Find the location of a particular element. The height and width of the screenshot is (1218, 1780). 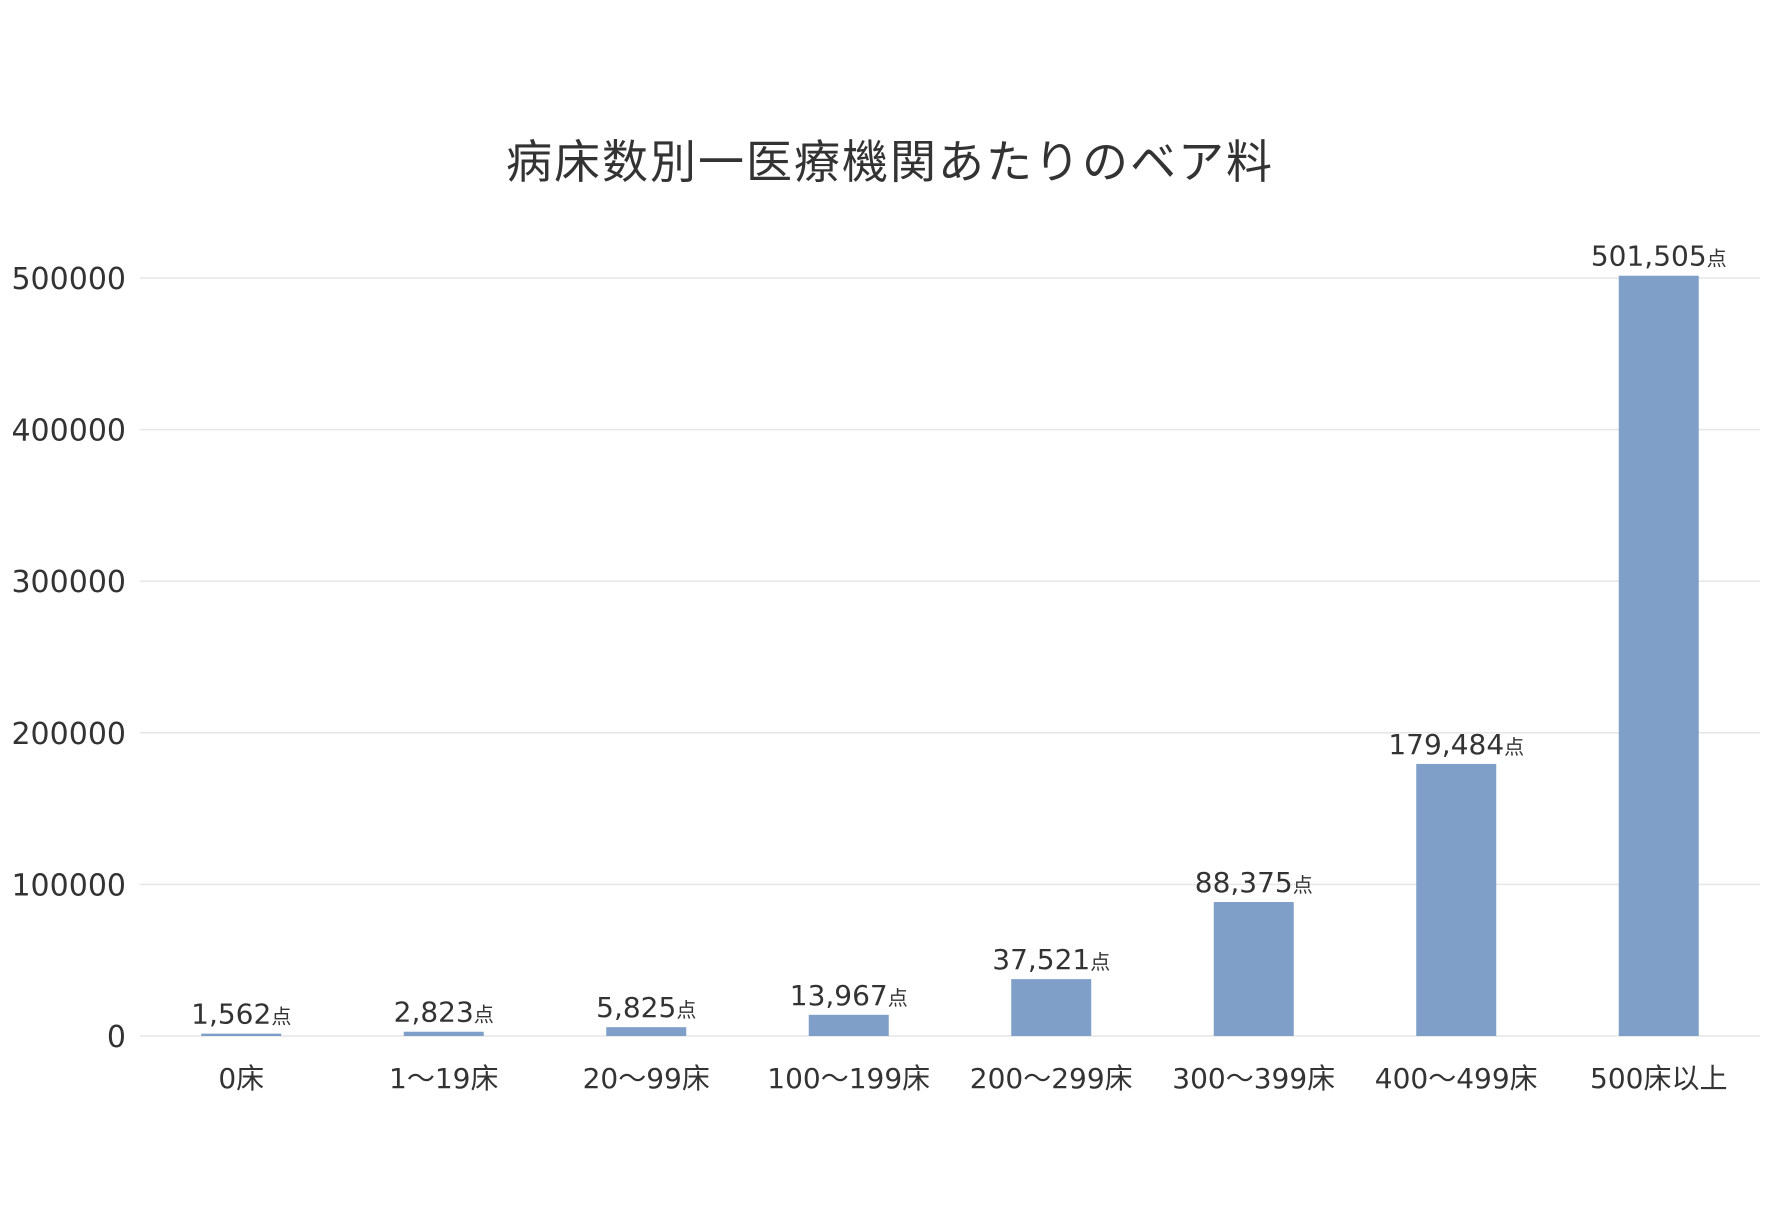

data-label: 2,823点 is located at coordinates (444, 1012).